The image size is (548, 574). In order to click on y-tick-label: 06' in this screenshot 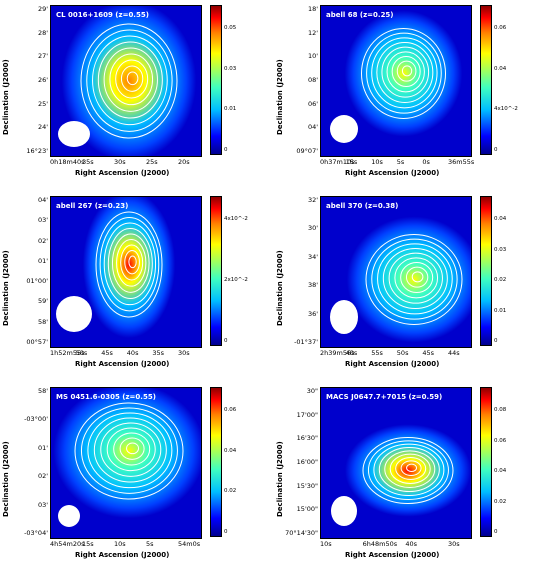, I will do `click(312, 103)`.